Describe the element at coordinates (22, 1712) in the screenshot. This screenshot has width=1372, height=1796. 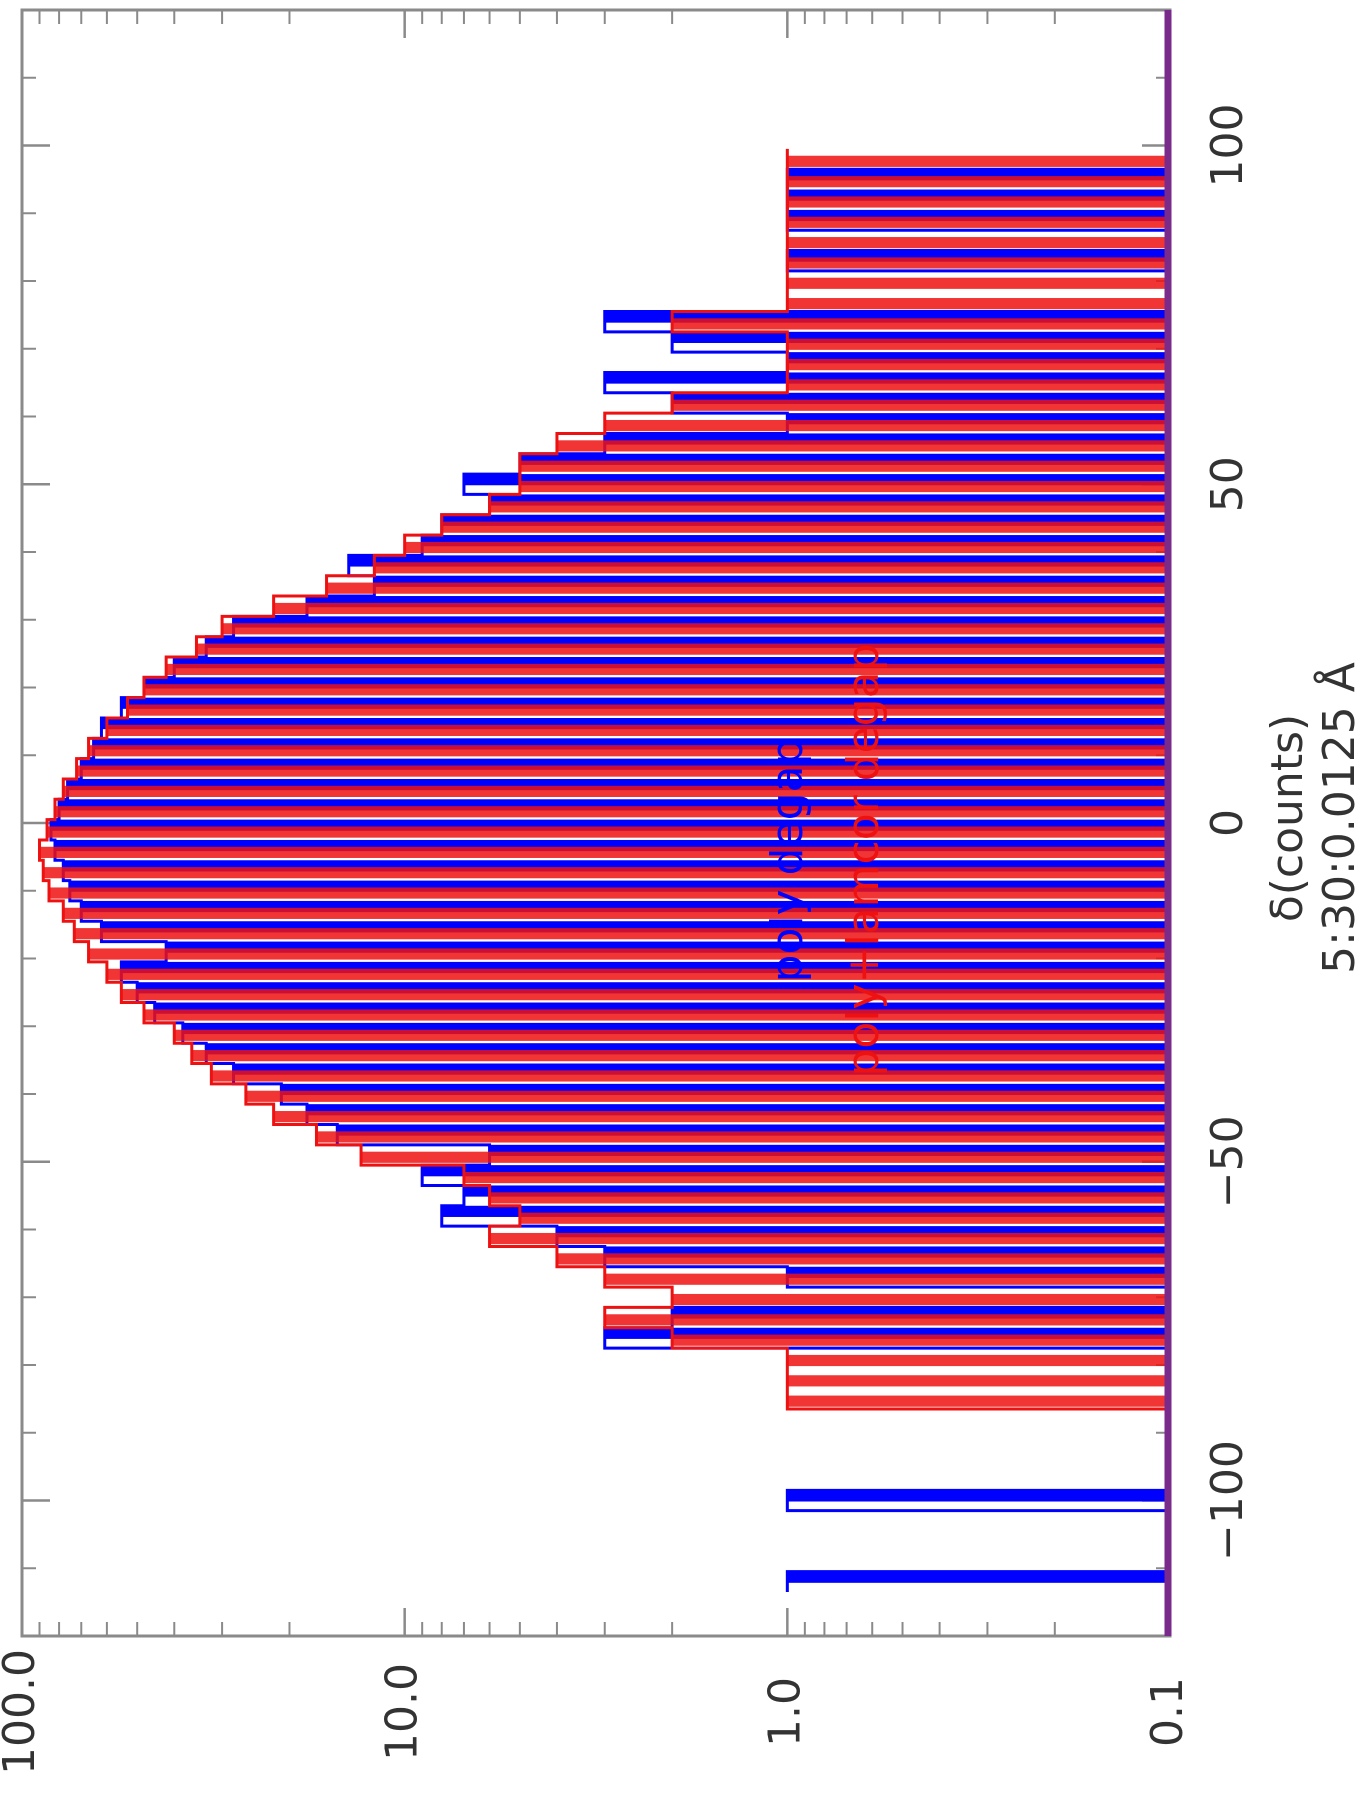
I see `y-tick-label: 100.0` at that location.